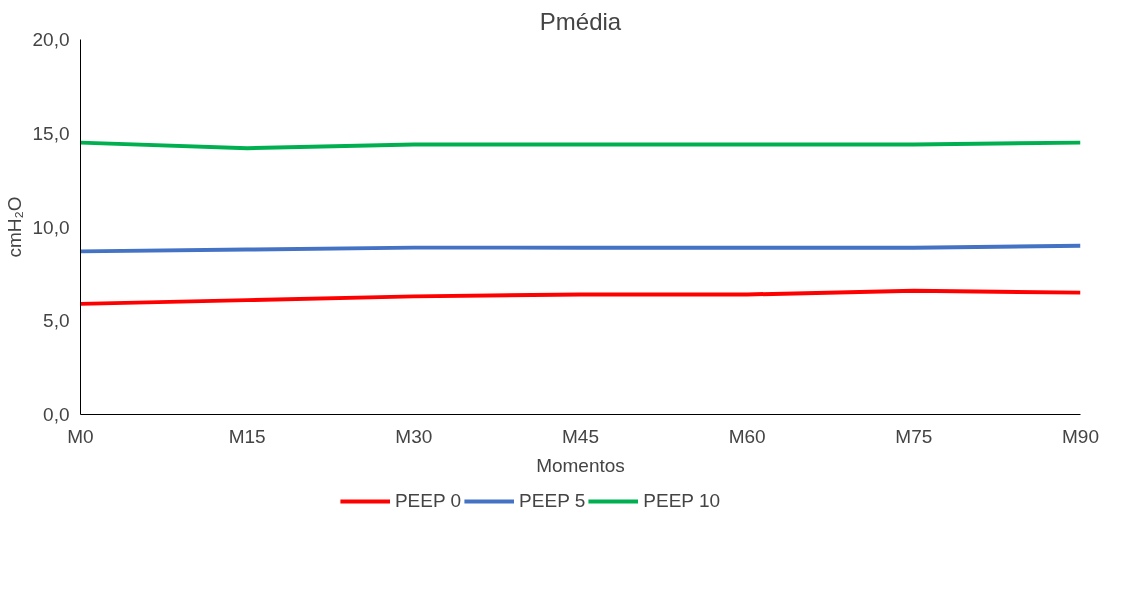  Describe the element at coordinates (580, 436) in the screenshot. I see `x-tick-label: M45` at that location.